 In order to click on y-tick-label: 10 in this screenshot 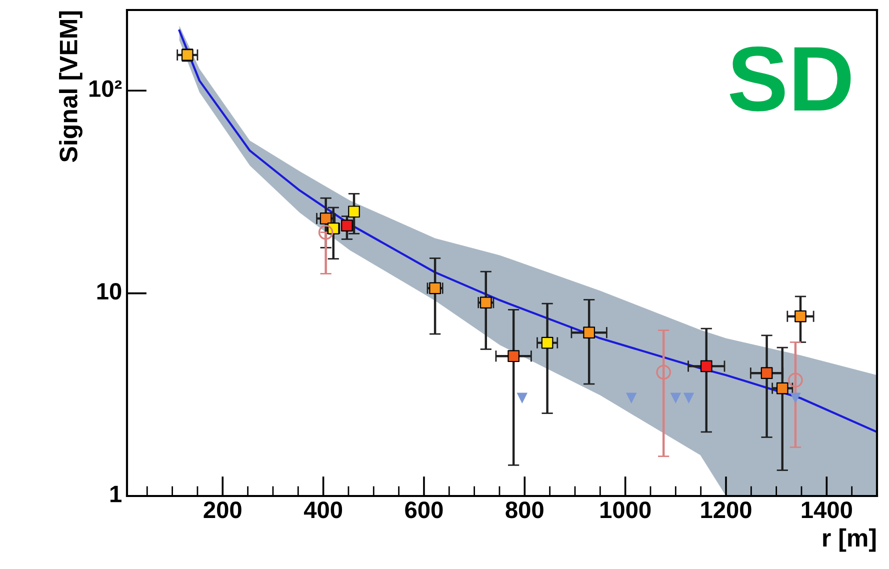, I will do `click(109, 291)`.